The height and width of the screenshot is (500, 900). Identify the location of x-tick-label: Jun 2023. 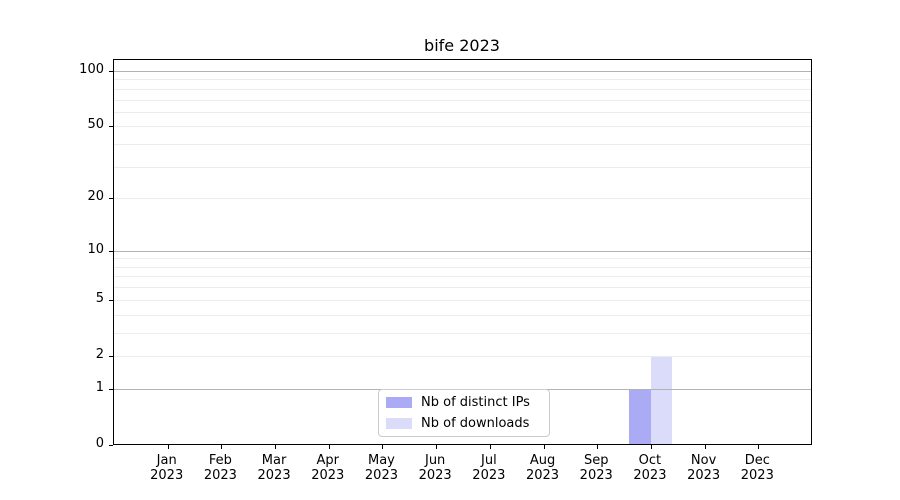
(435, 468).